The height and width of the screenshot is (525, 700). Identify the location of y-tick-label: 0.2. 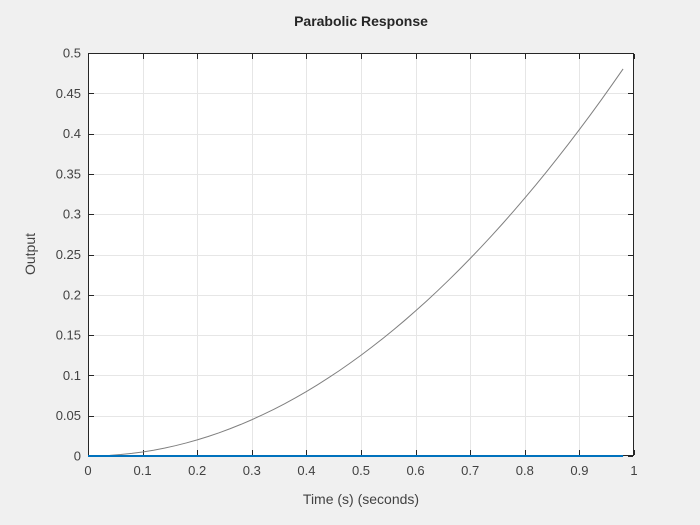
(72, 294).